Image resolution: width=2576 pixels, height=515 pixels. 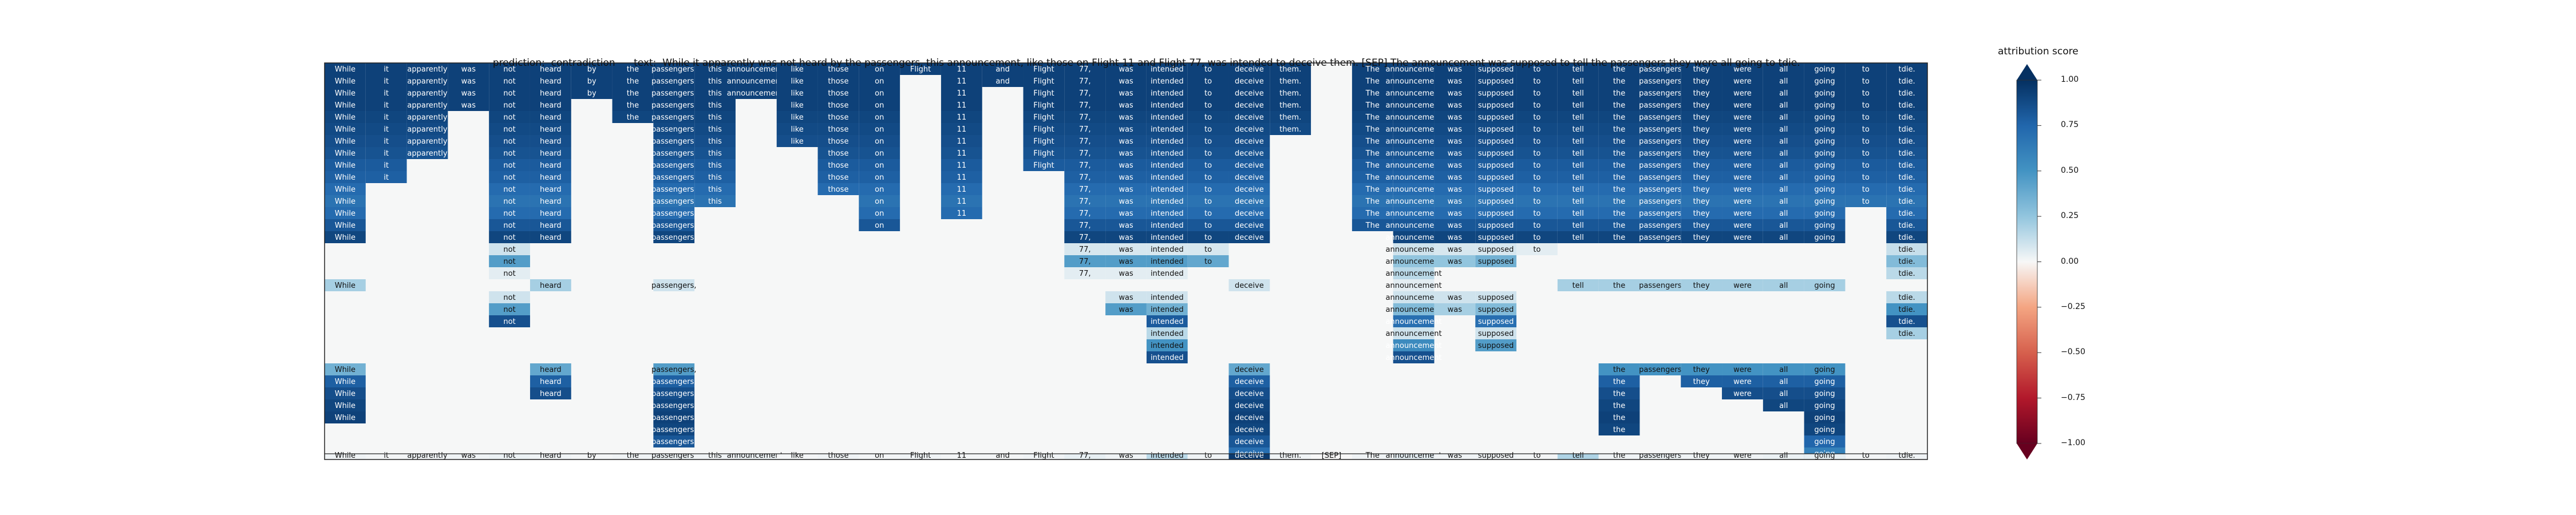 What do you see at coordinates (550, 117) in the screenshot?
I see `heatmap-cell: heard` at bounding box center [550, 117].